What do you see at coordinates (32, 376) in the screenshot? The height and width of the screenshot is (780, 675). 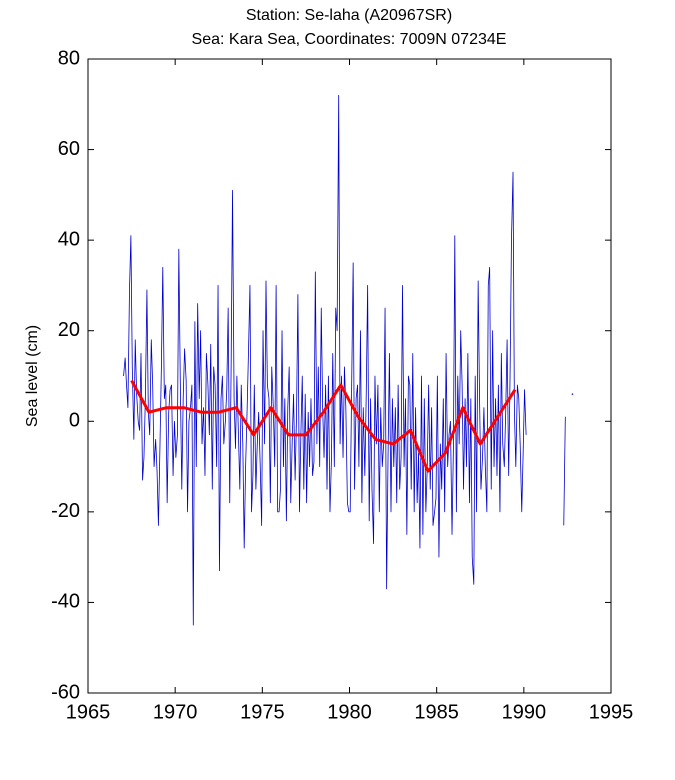 I see `y-axis-label: Sea level (cm)` at bounding box center [32, 376].